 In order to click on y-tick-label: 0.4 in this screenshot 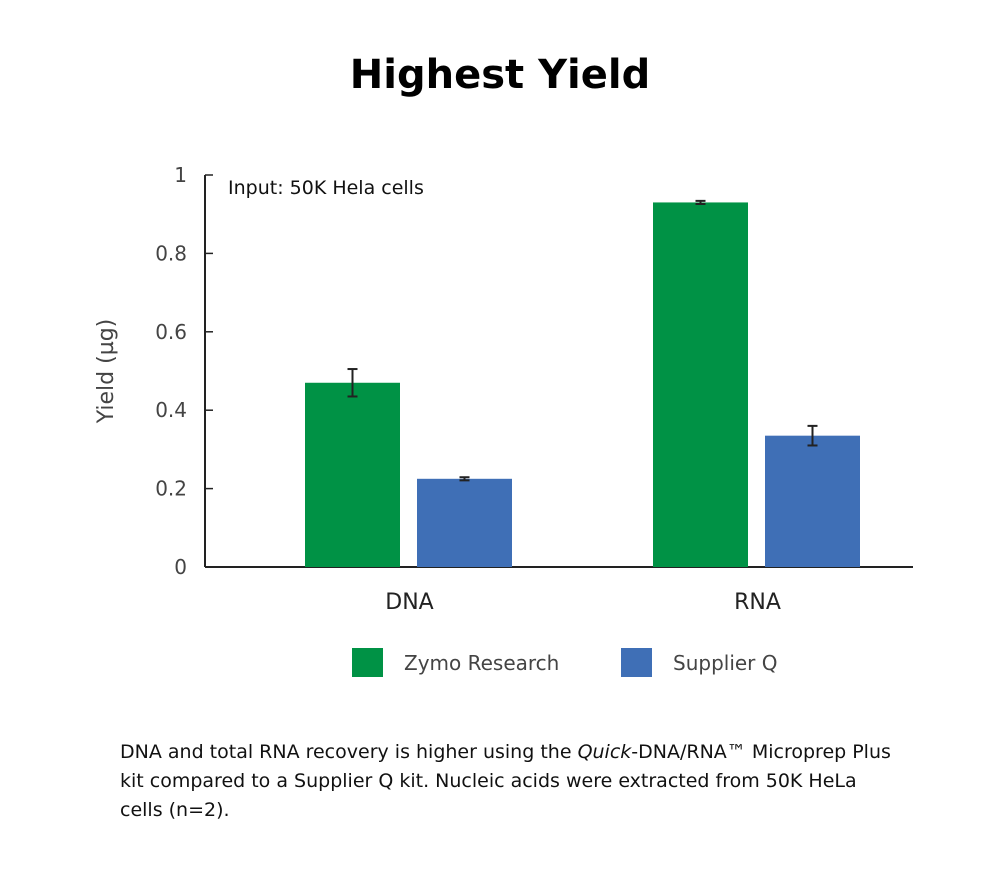, I will do `click(171, 410)`.